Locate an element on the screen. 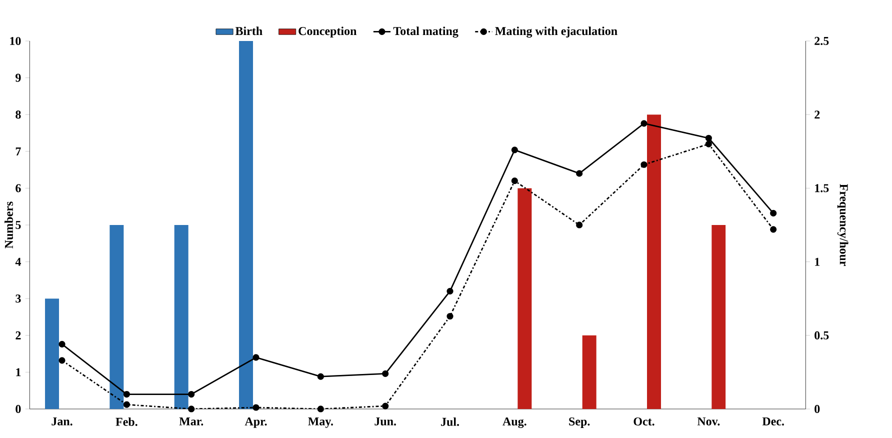 Image resolution: width=892 pixels, height=438 pixels. x-tick-label: Jan. is located at coordinates (62, 421).